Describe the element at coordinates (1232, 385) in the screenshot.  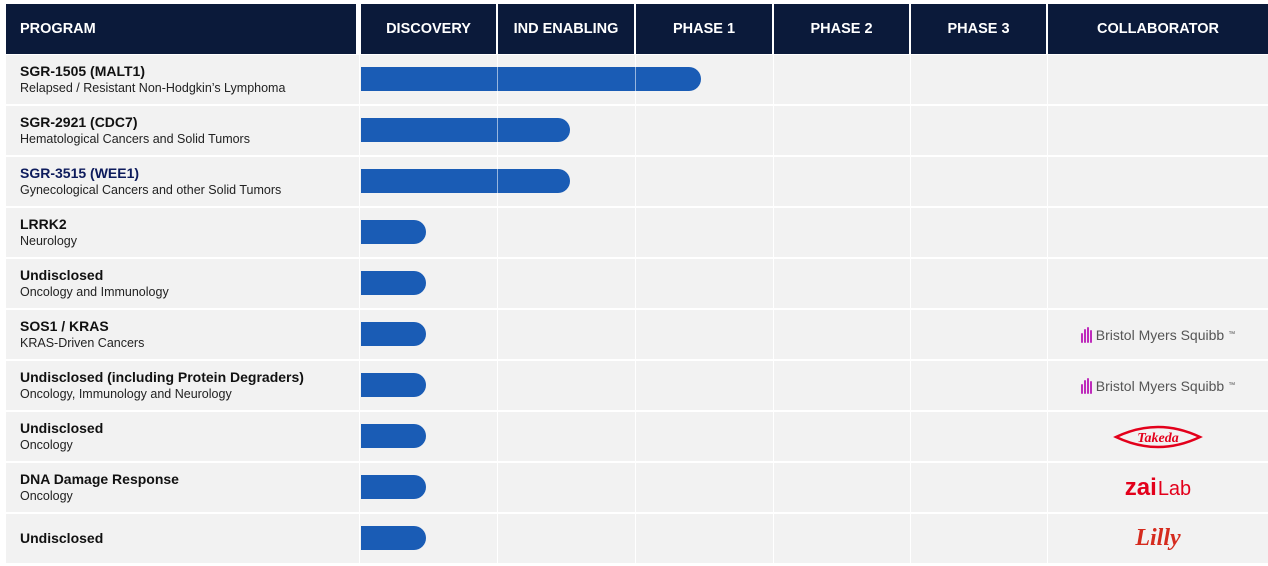
I see `bms-trademark: ™` at that location.